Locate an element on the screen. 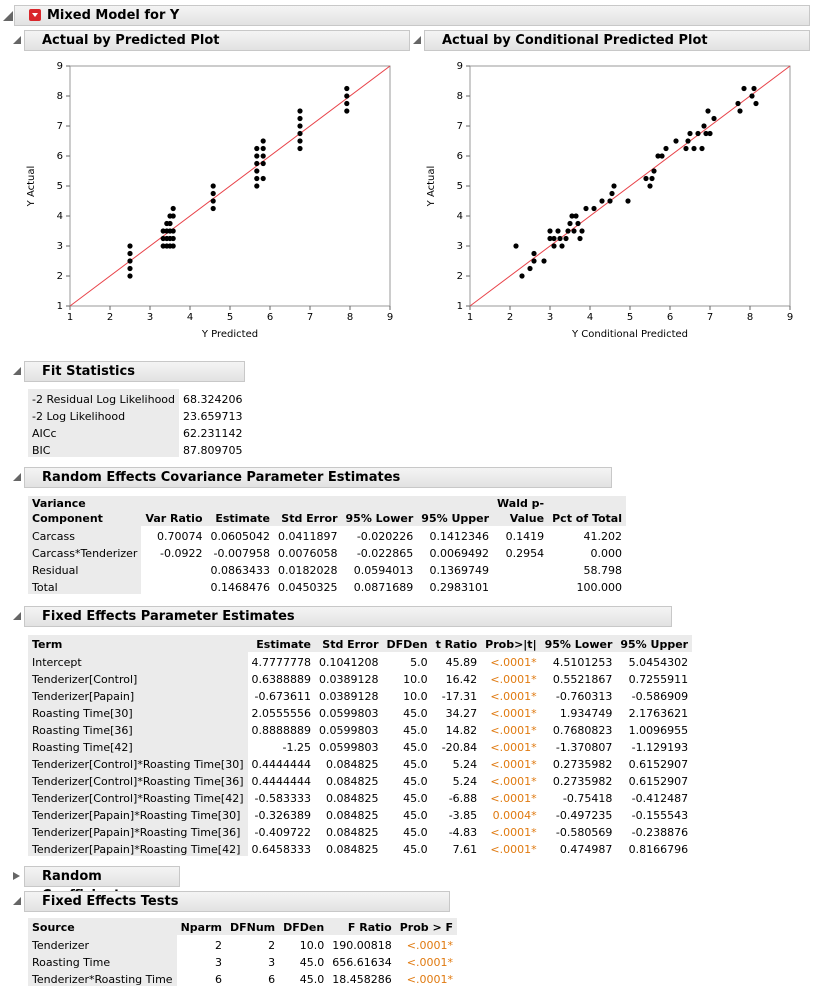  y-tick-label: 2 is located at coordinates (460, 276).